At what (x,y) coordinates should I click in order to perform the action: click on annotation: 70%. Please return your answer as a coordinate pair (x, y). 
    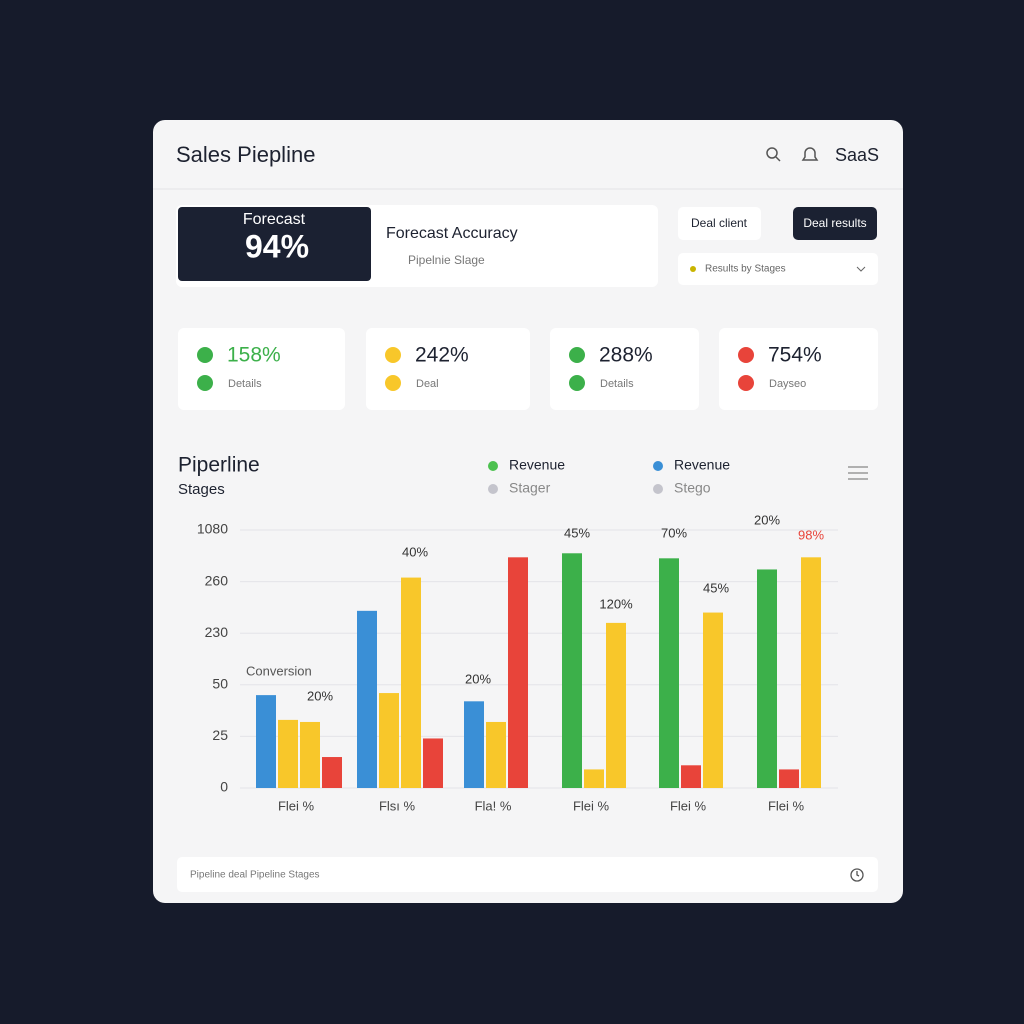
    Looking at the image, I should click on (674, 532).